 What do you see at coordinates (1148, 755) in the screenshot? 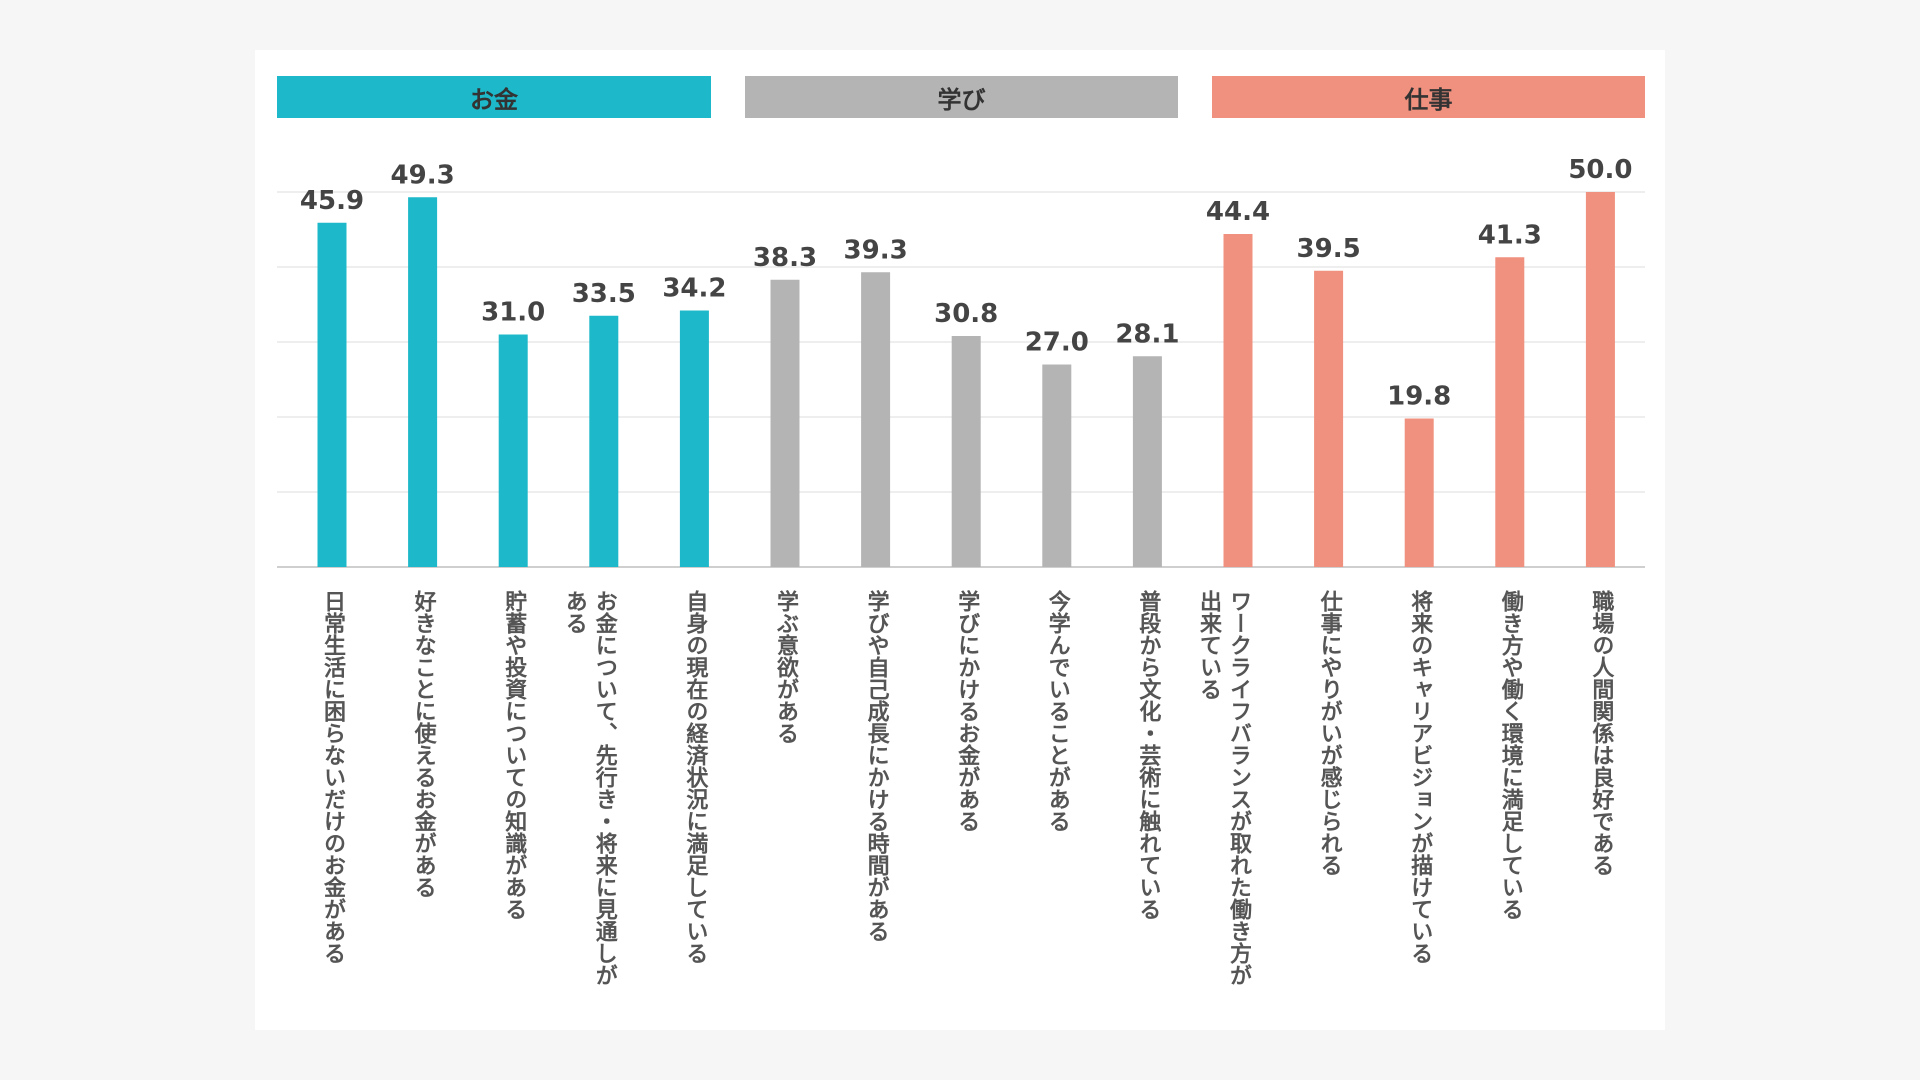
I see `x-tick-label: 普段から文化・芸術に触れている` at bounding box center [1148, 755].